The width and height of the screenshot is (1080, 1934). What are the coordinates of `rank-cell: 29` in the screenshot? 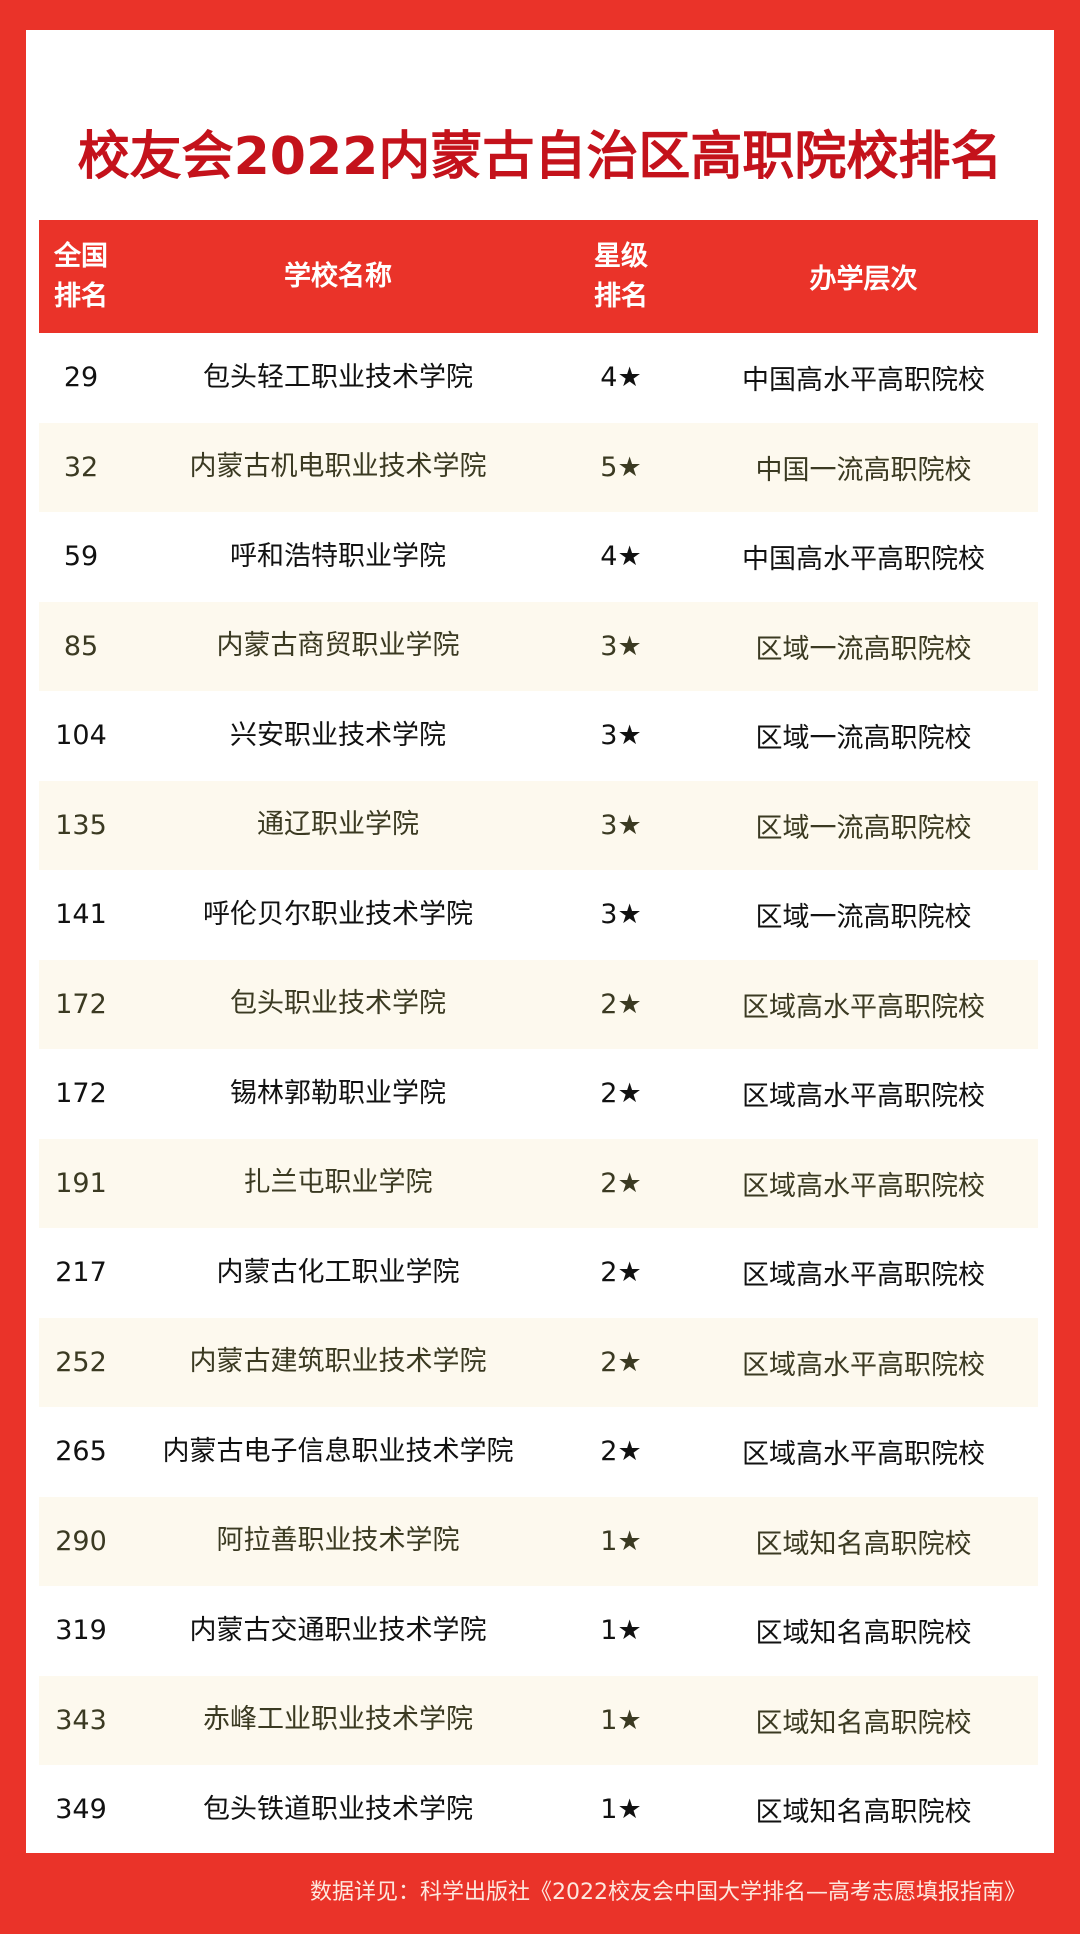 It's located at (81, 378).